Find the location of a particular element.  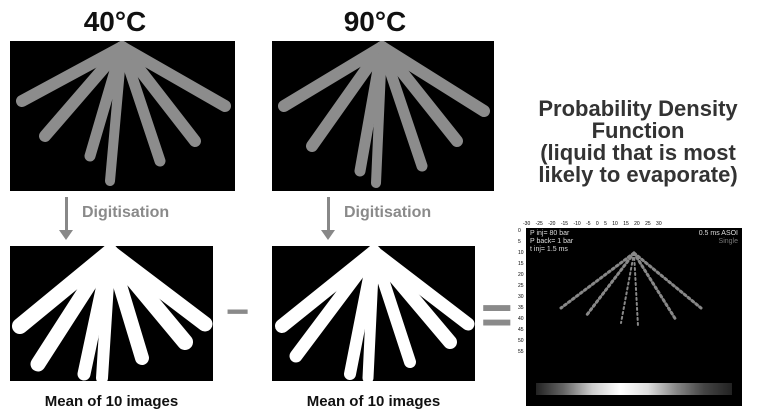

pdf-left-tick: 10 is located at coordinates (521, 253).